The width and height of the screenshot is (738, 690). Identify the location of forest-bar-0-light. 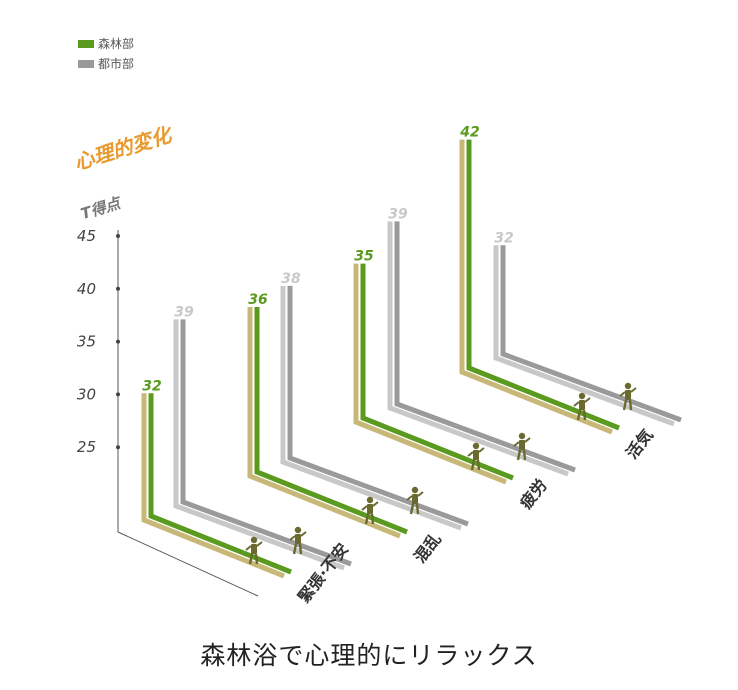
(213, 486).